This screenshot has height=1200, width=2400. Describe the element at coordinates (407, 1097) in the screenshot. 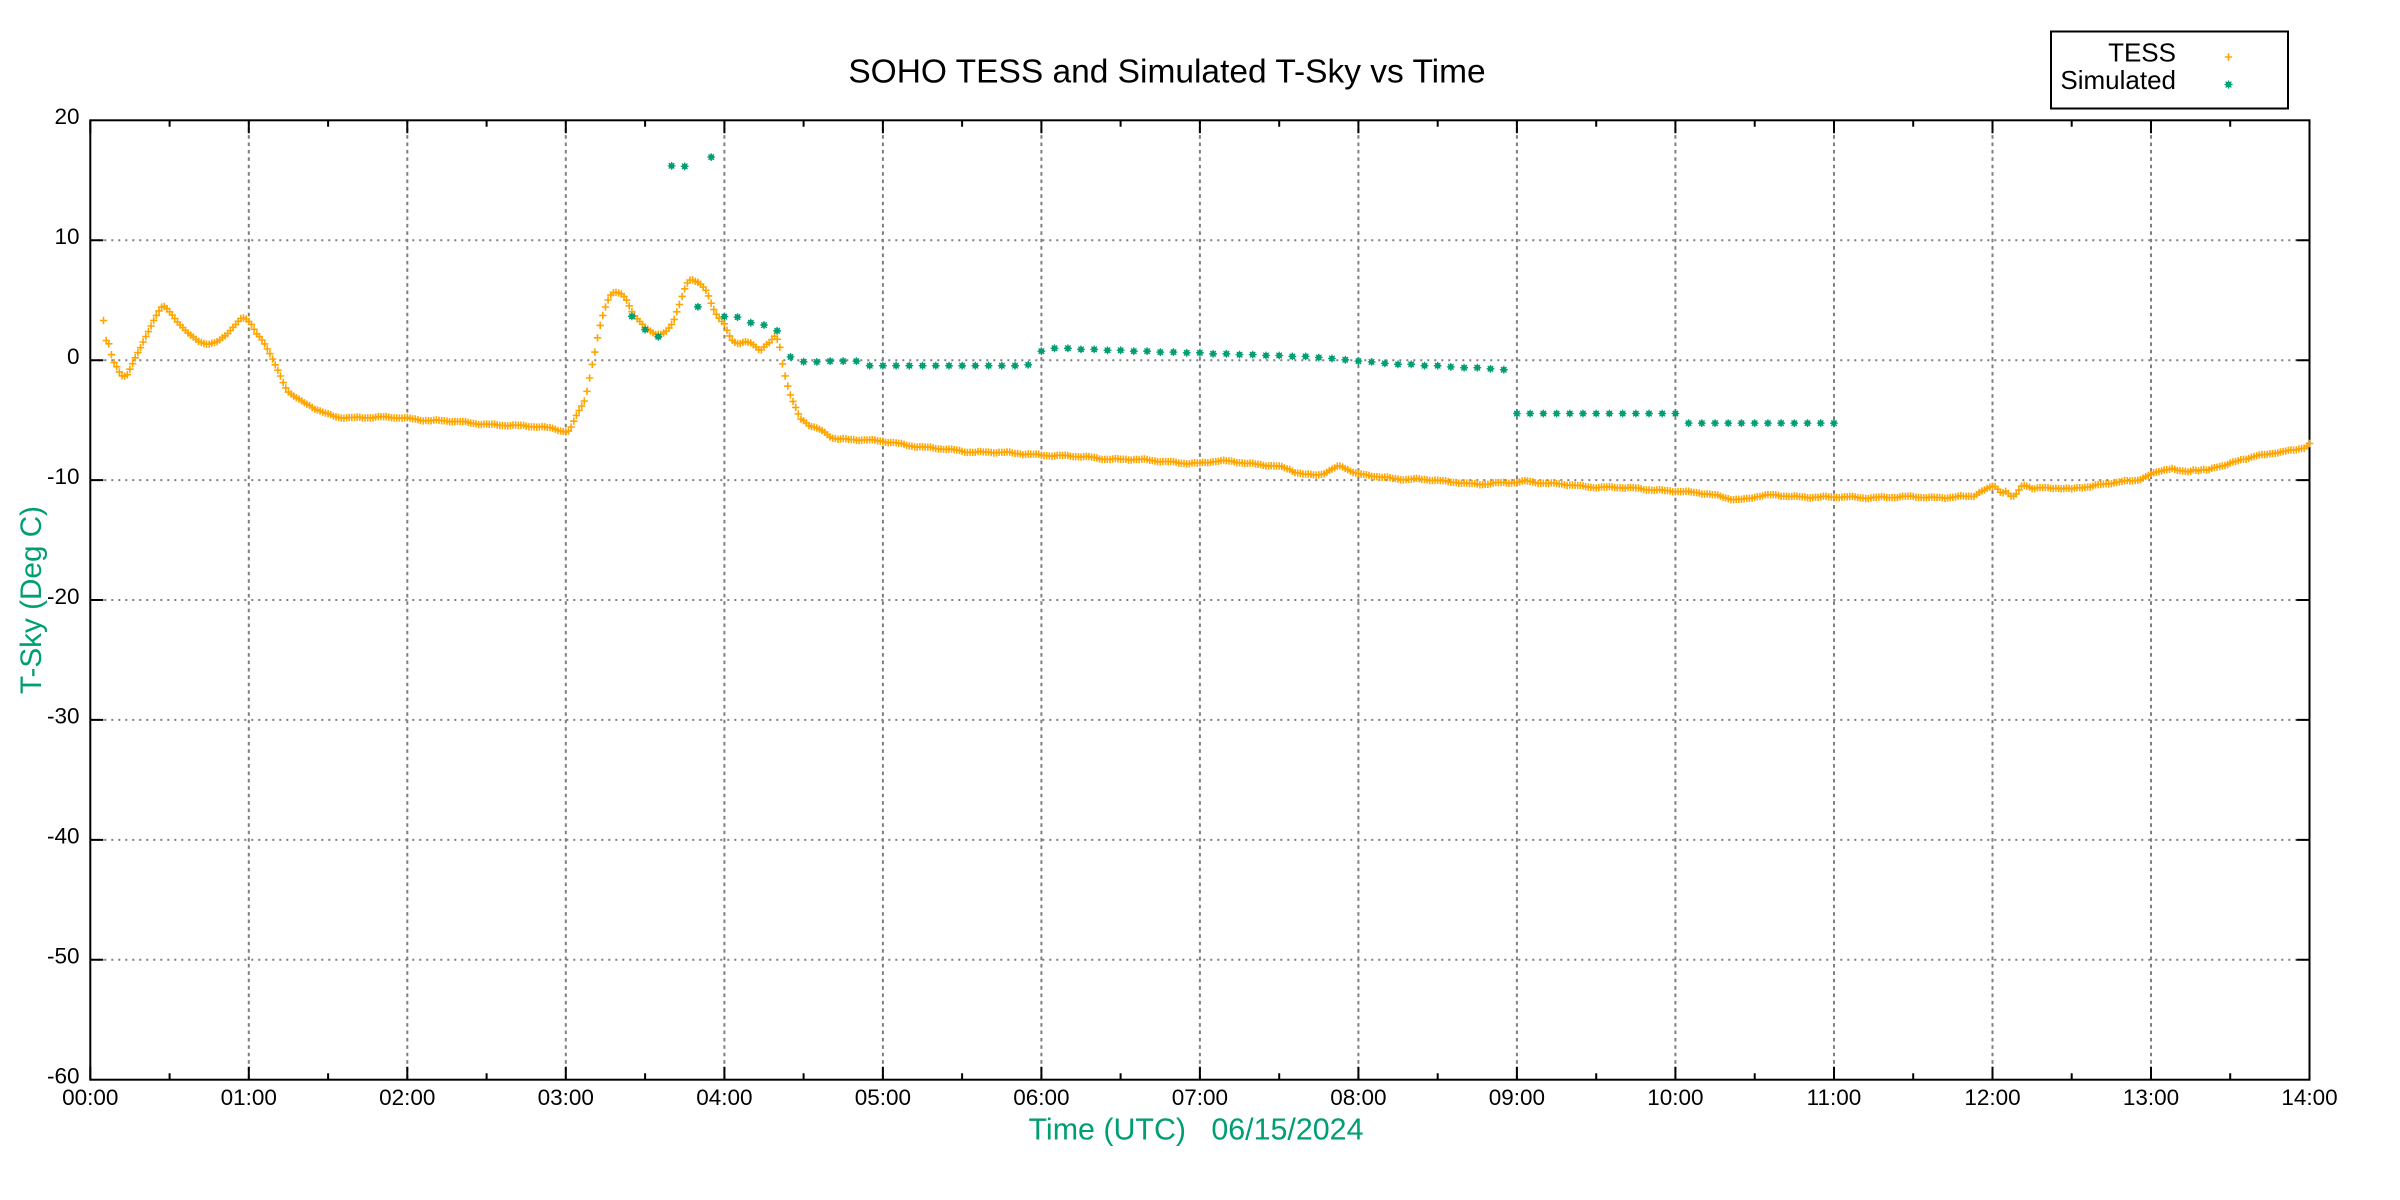

I see `svg-text: 02:00` at that location.